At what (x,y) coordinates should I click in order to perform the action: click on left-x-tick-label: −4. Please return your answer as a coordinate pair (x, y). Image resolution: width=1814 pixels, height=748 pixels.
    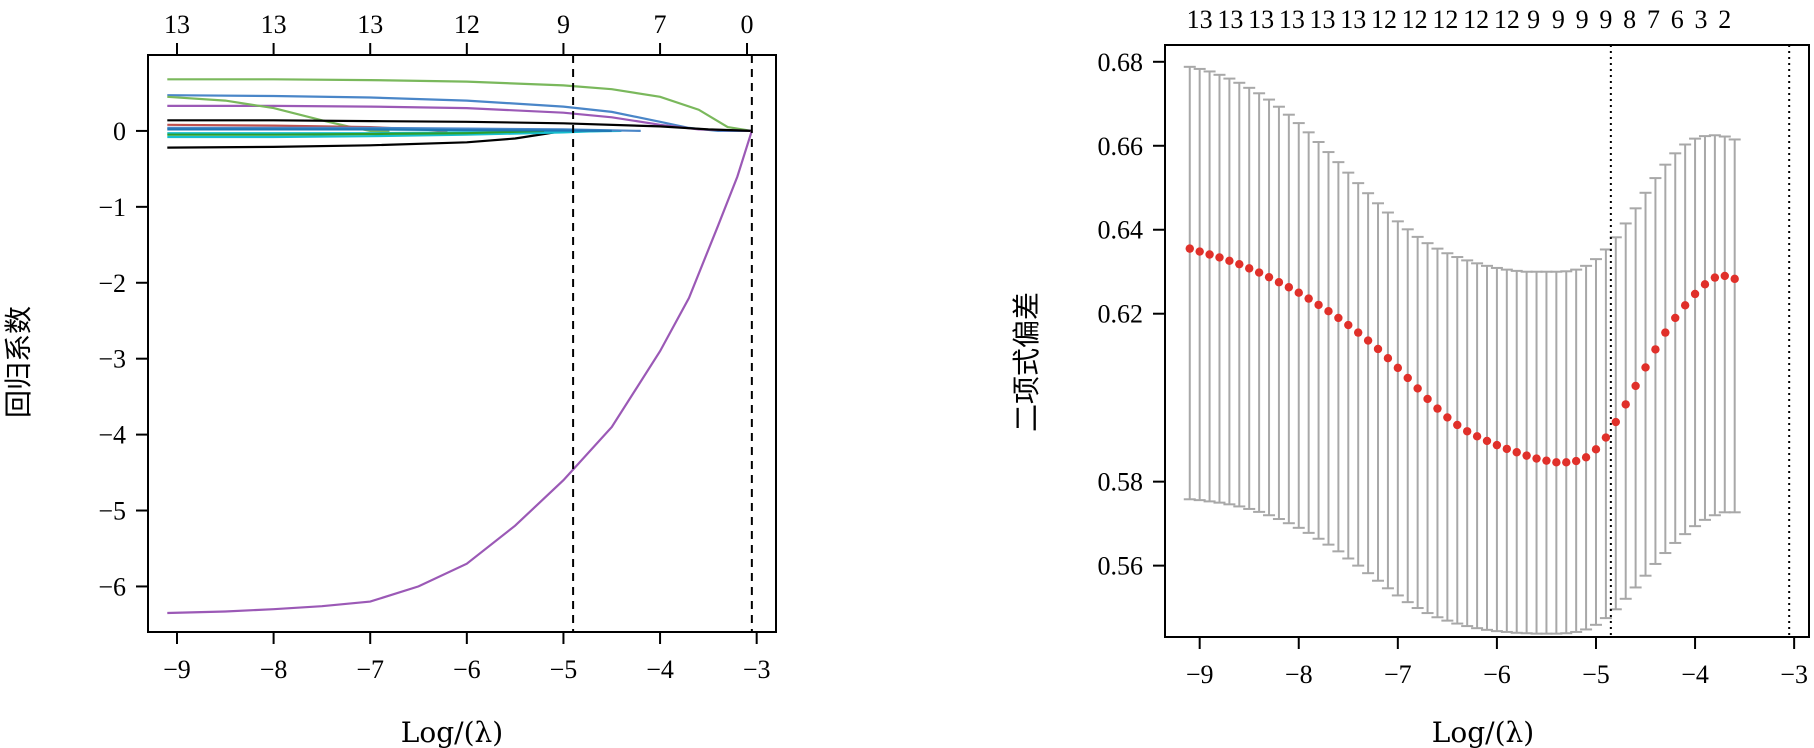
    Looking at the image, I should click on (660, 669).